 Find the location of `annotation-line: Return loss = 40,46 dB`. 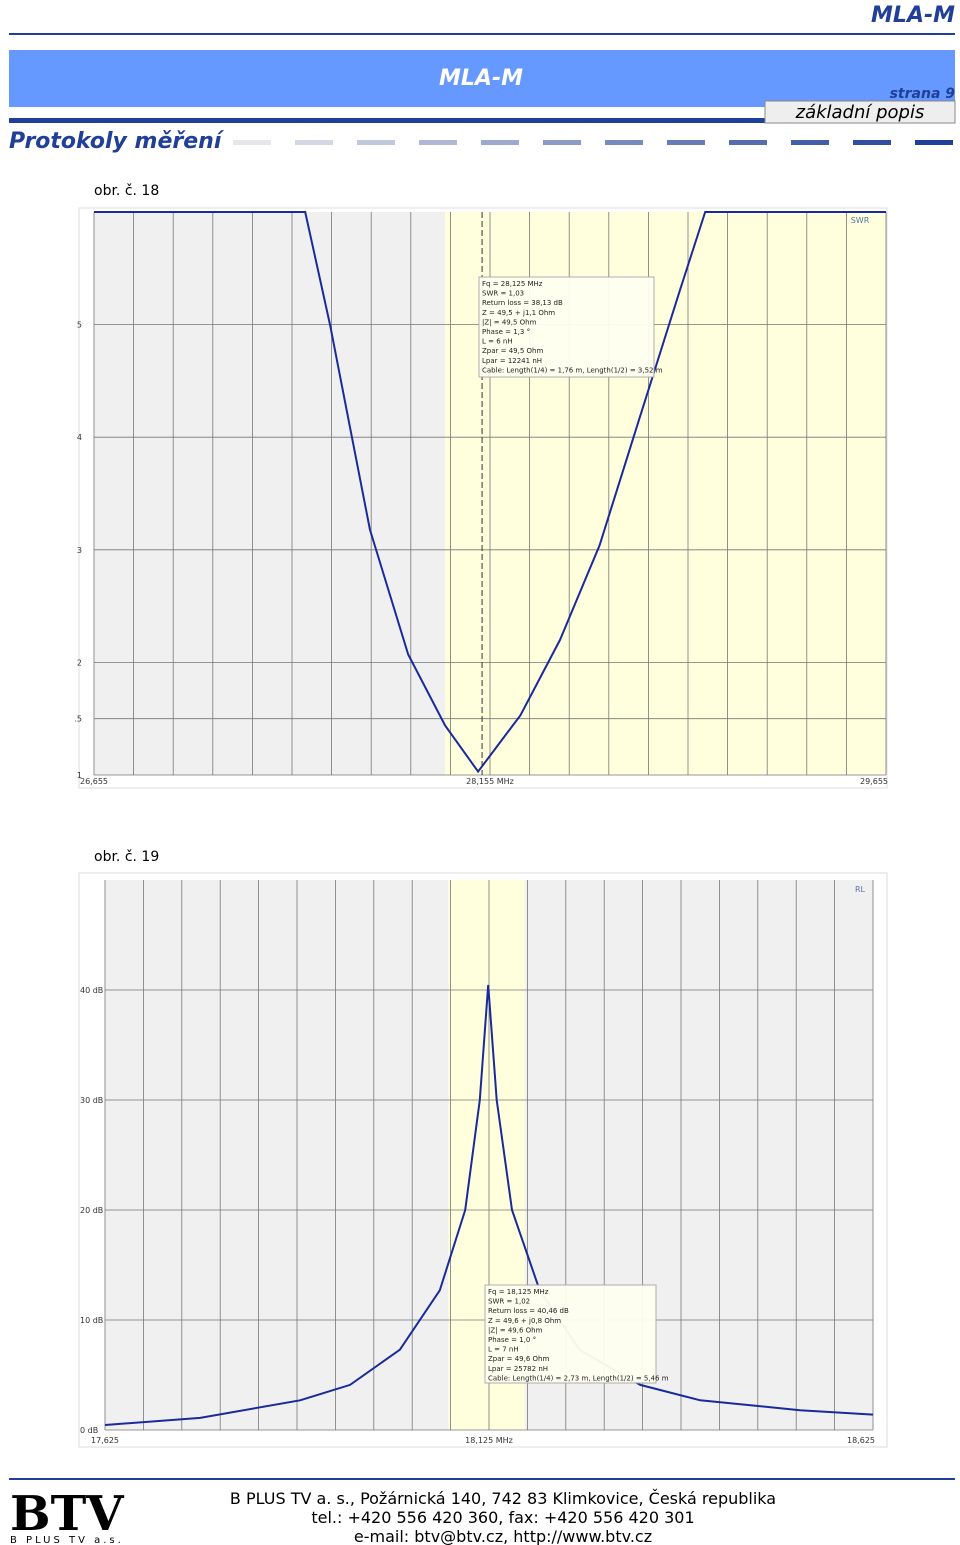

annotation-line: Return loss = 40,46 dB is located at coordinates (528, 1311).